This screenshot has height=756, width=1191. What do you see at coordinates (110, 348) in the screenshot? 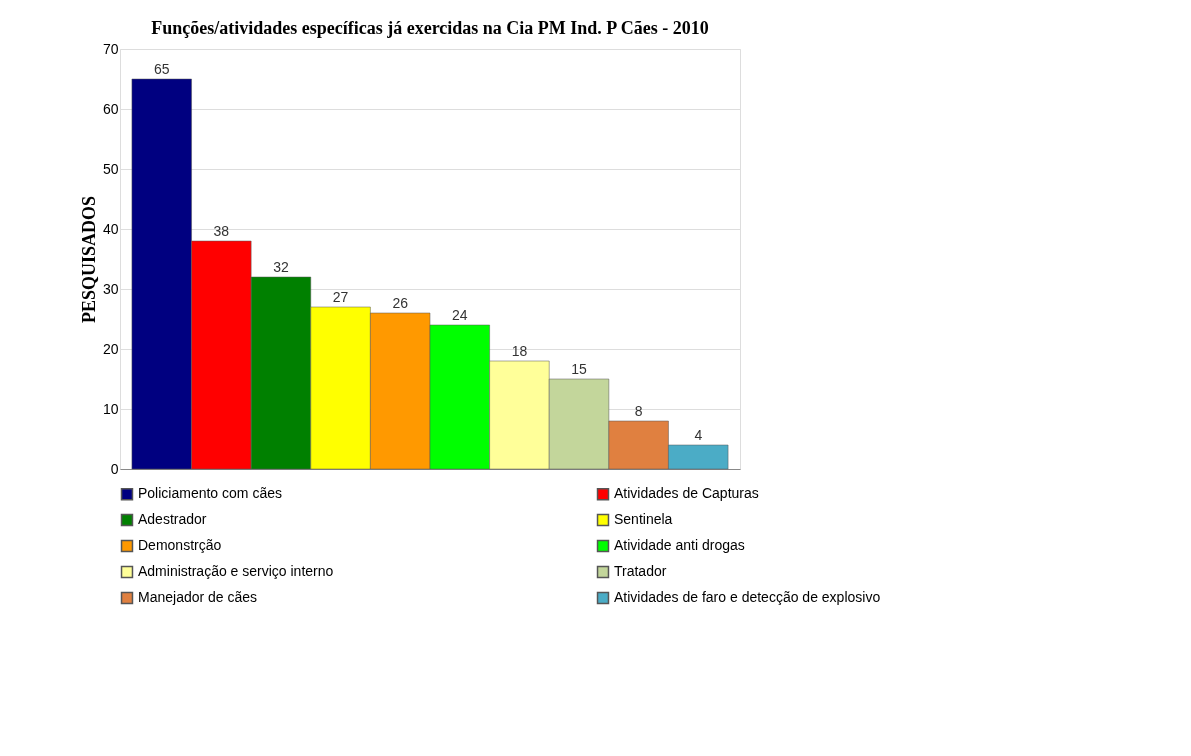
I see `y-tick-label: 20` at bounding box center [110, 348].